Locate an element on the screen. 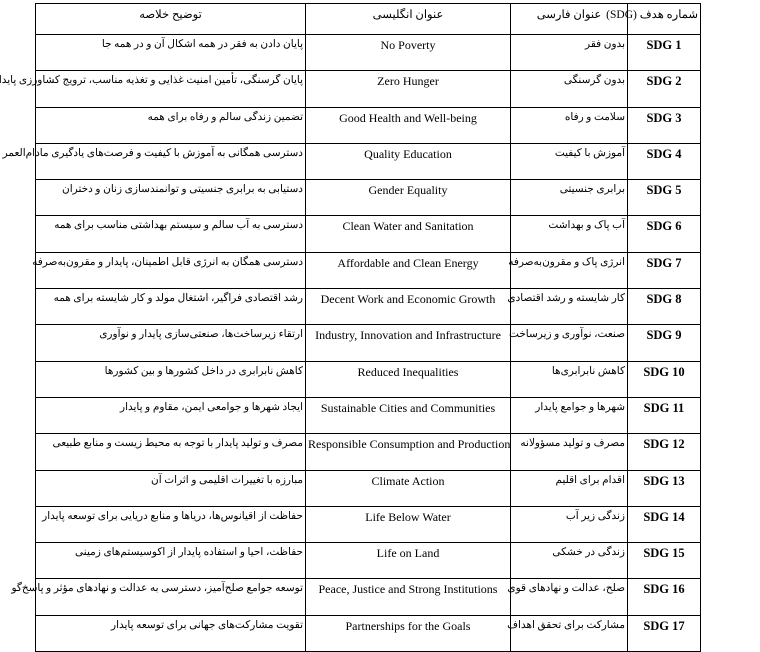 This screenshot has height=652, width=760. persian-title: شهرها و جوامع پایدار is located at coordinates (569, 415).